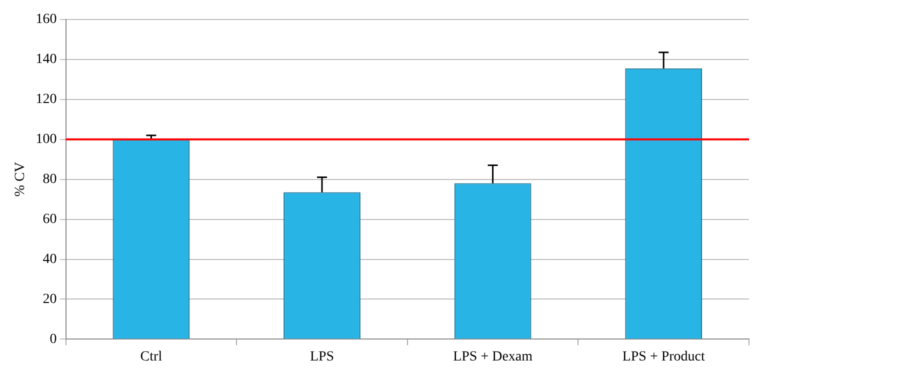 This screenshot has width=903, height=376. Describe the element at coordinates (46, 139) in the screenshot. I see `y-tick-label: 100` at that location.